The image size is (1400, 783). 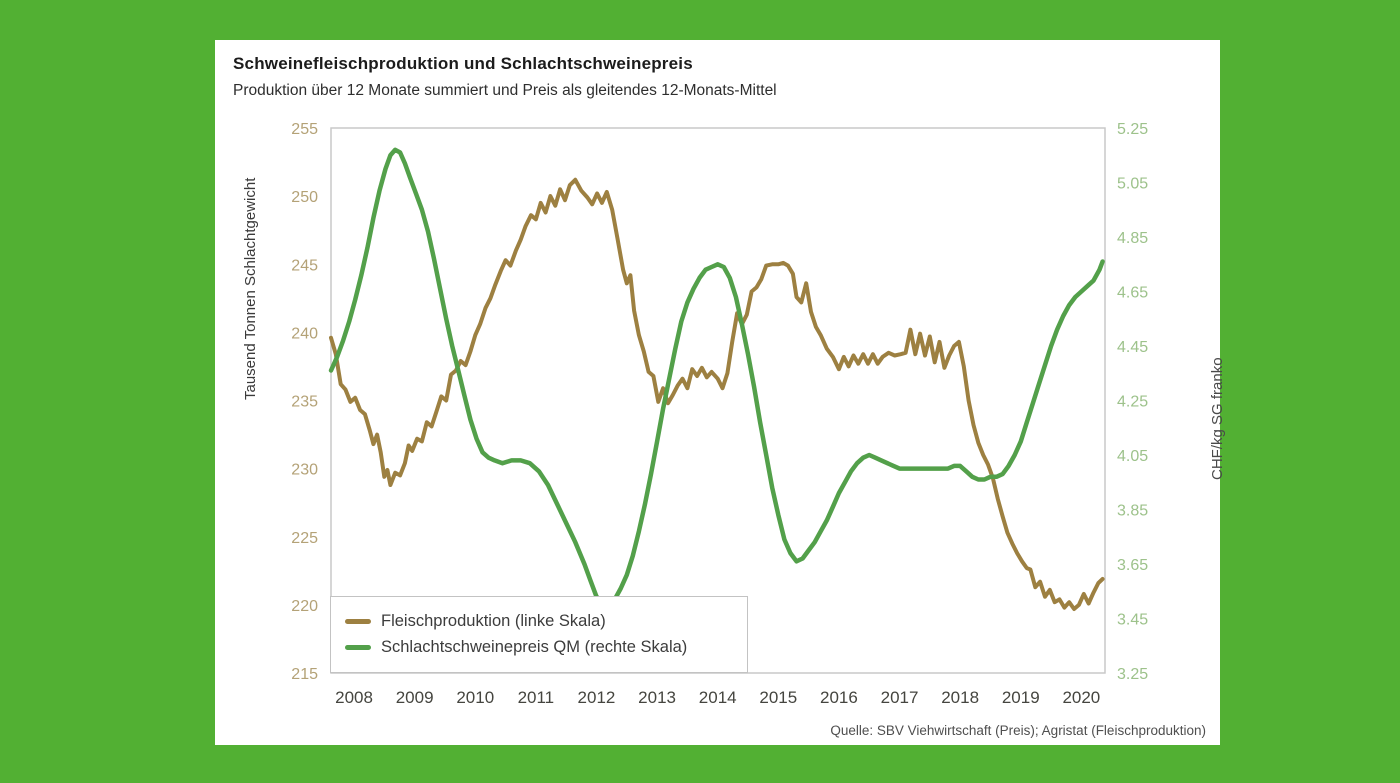 What do you see at coordinates (1132, 456) in the screenshot?
I see `right-axis-tick: 4.05` at bounding box center [1132, 456].